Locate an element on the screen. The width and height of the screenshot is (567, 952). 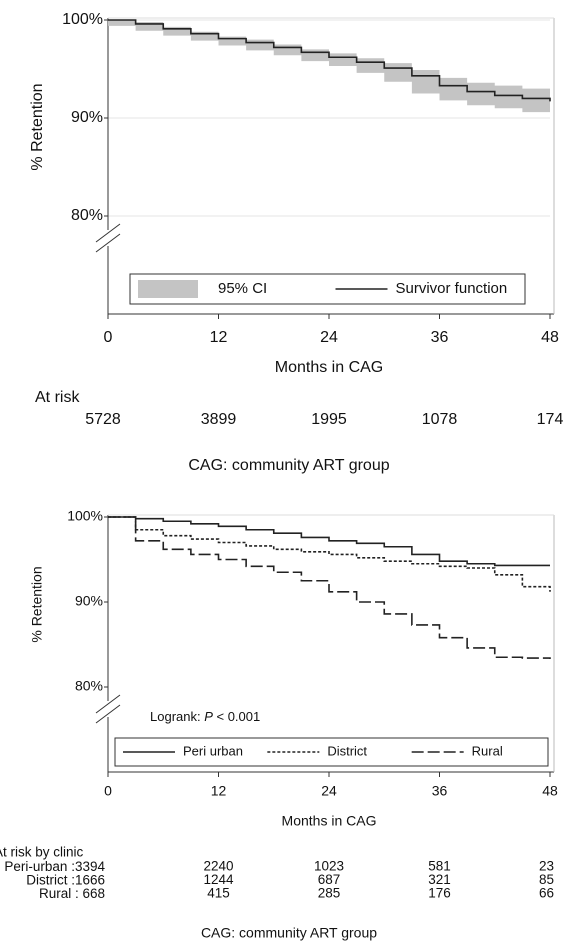
at-risk-title: At risk by clinic is located at coordinates (42, 852).